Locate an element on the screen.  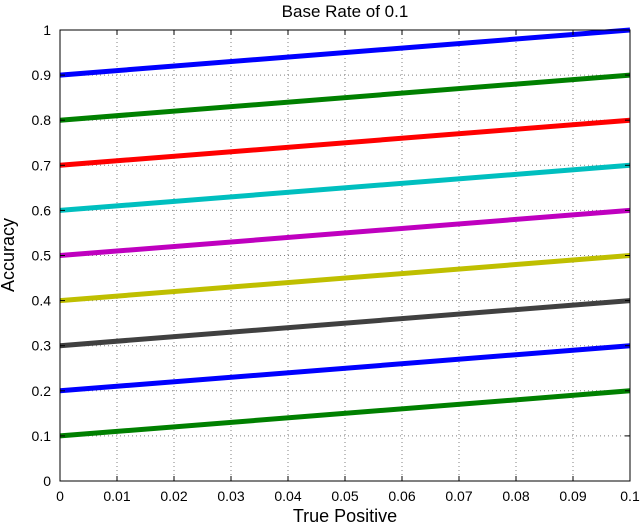
y-tick-label: 0.5 is located at coordinates (42, 256).